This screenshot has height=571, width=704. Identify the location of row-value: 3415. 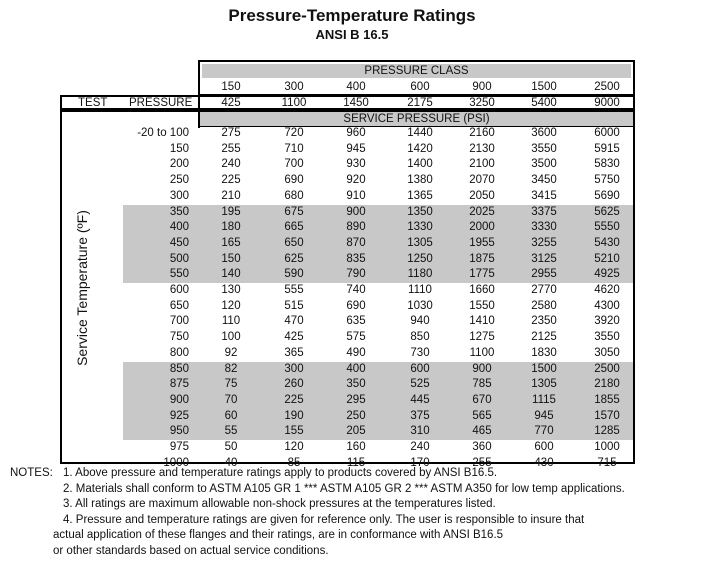
(544, 195).